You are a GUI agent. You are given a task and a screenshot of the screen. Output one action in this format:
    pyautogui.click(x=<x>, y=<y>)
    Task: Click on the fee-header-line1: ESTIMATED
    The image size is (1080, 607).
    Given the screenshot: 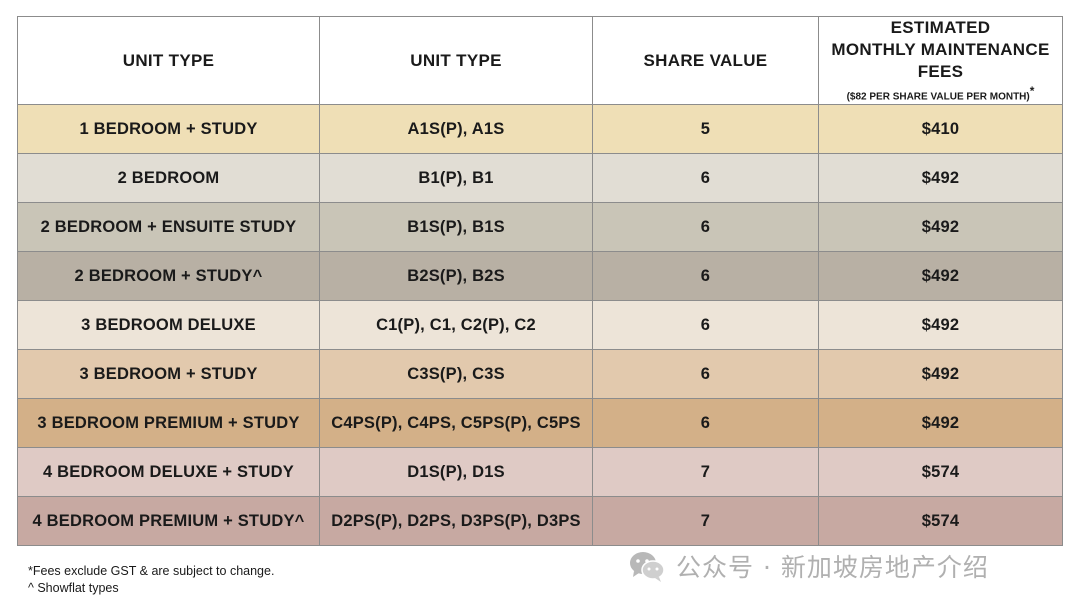 What is the action you would take?
    pyautogui.click(x=940, y=28)
    